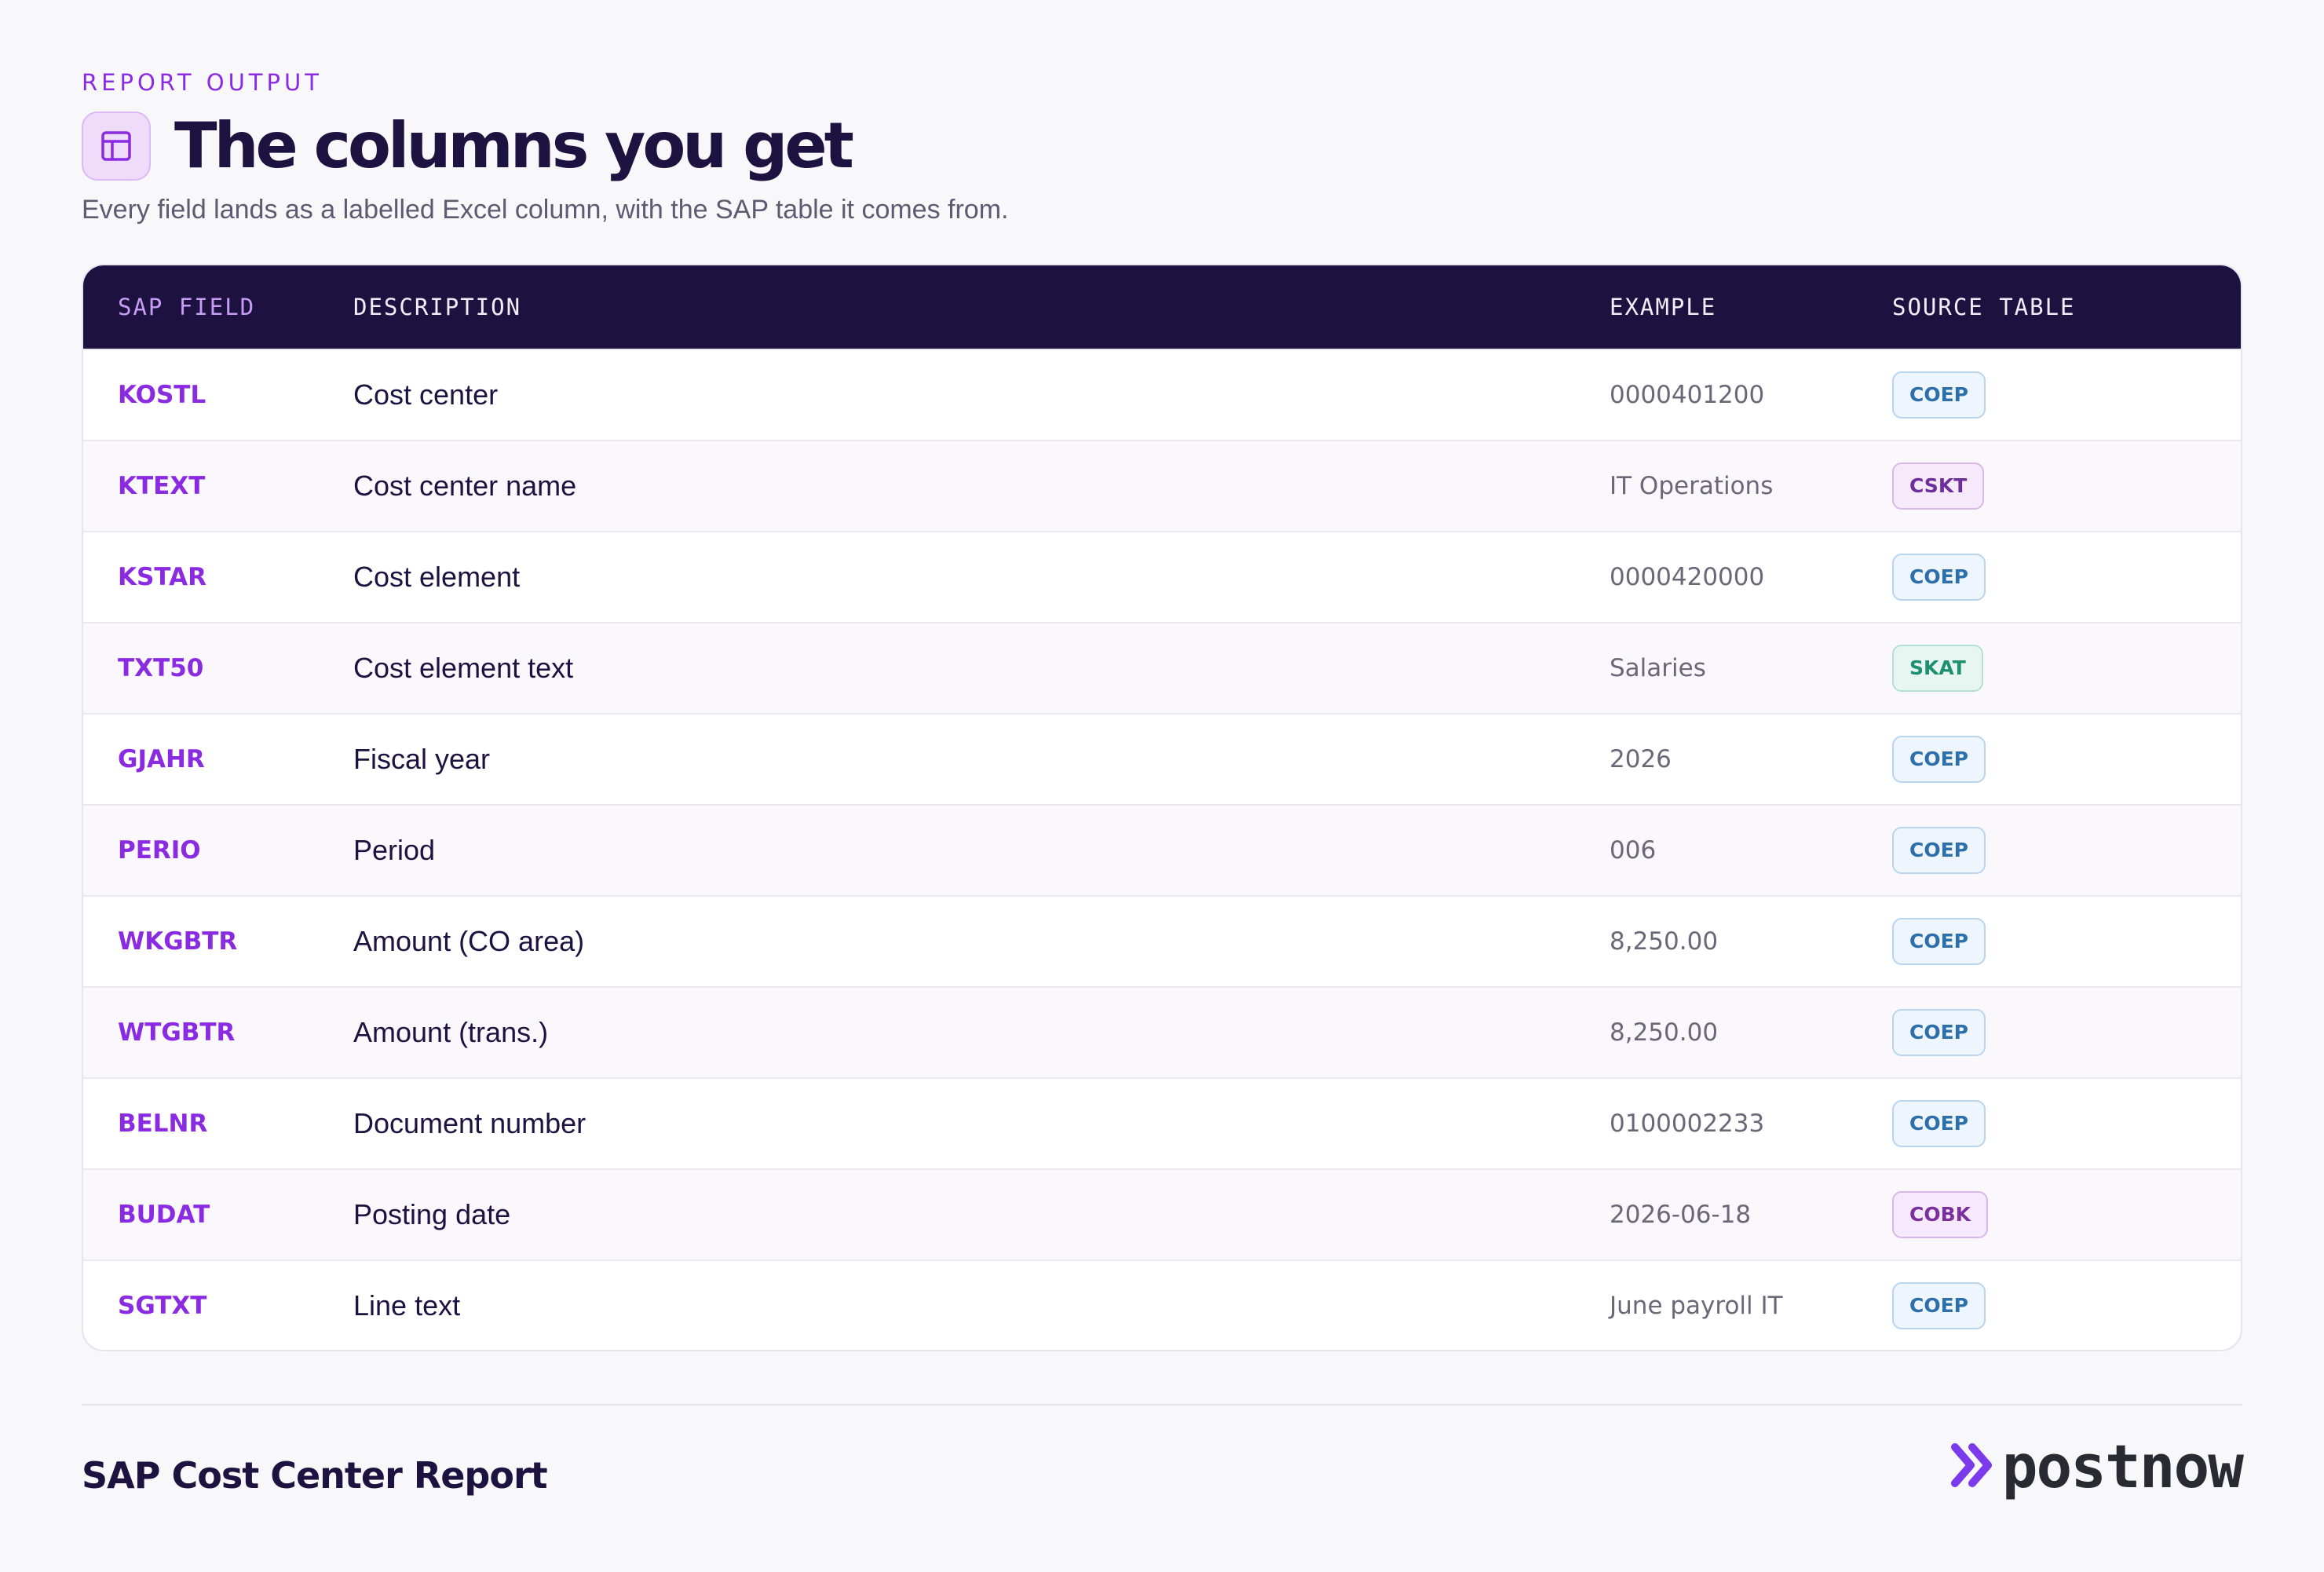  What do you see at coordinates (422, 759) in the screenshot?
I see `cell-description: Fiscal year` at bounding box center [422, 759].